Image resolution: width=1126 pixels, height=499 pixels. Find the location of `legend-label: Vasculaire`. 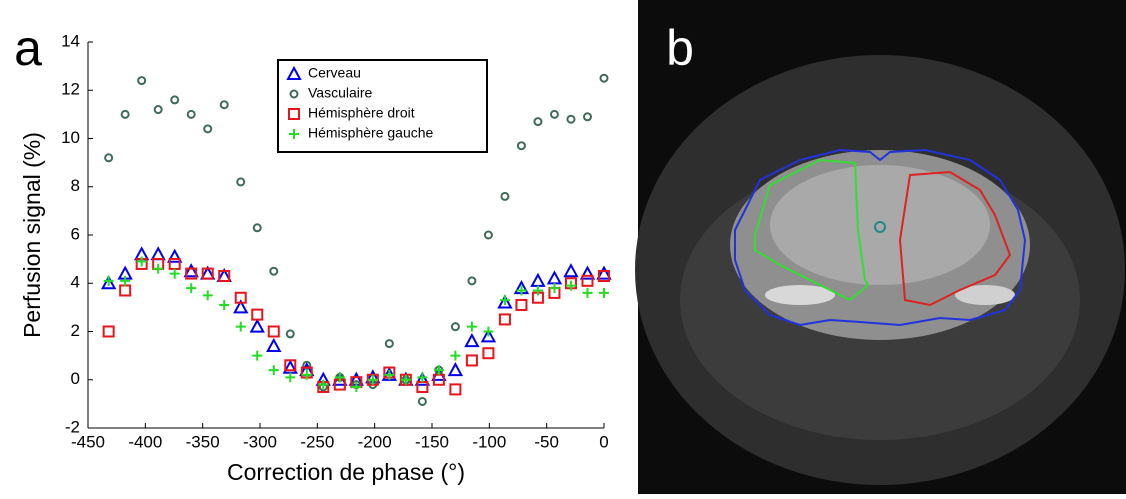

legend-label: Vasculaire is located at coordinates (340, 93).